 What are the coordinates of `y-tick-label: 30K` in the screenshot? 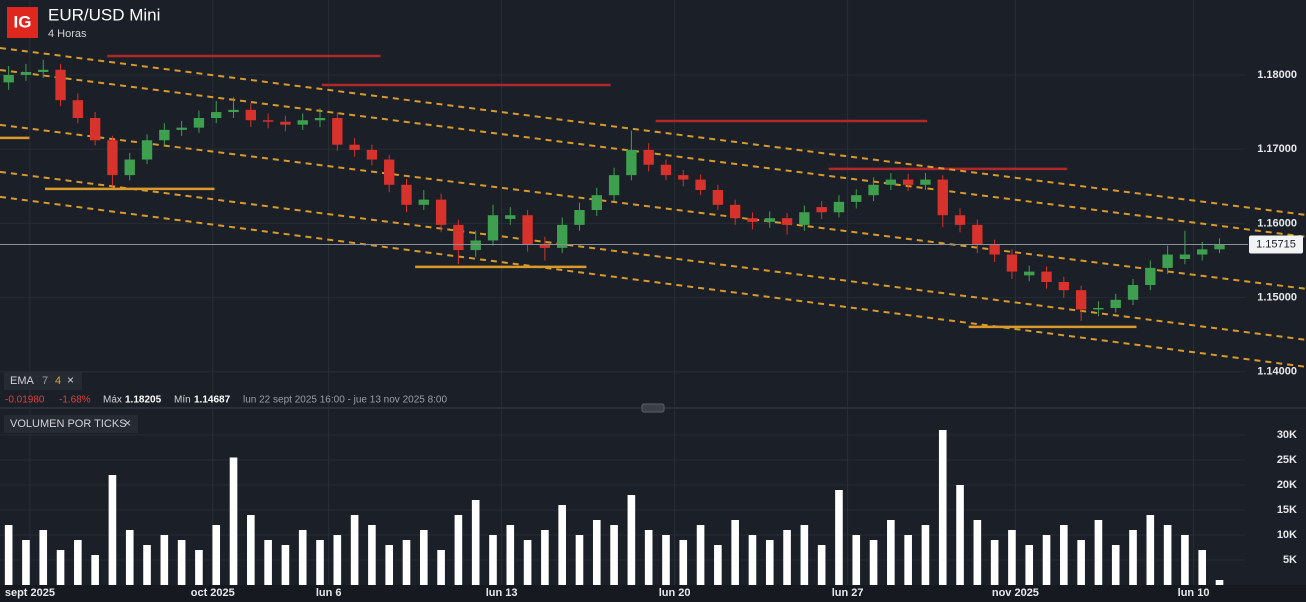 It's located at (1287, 435).